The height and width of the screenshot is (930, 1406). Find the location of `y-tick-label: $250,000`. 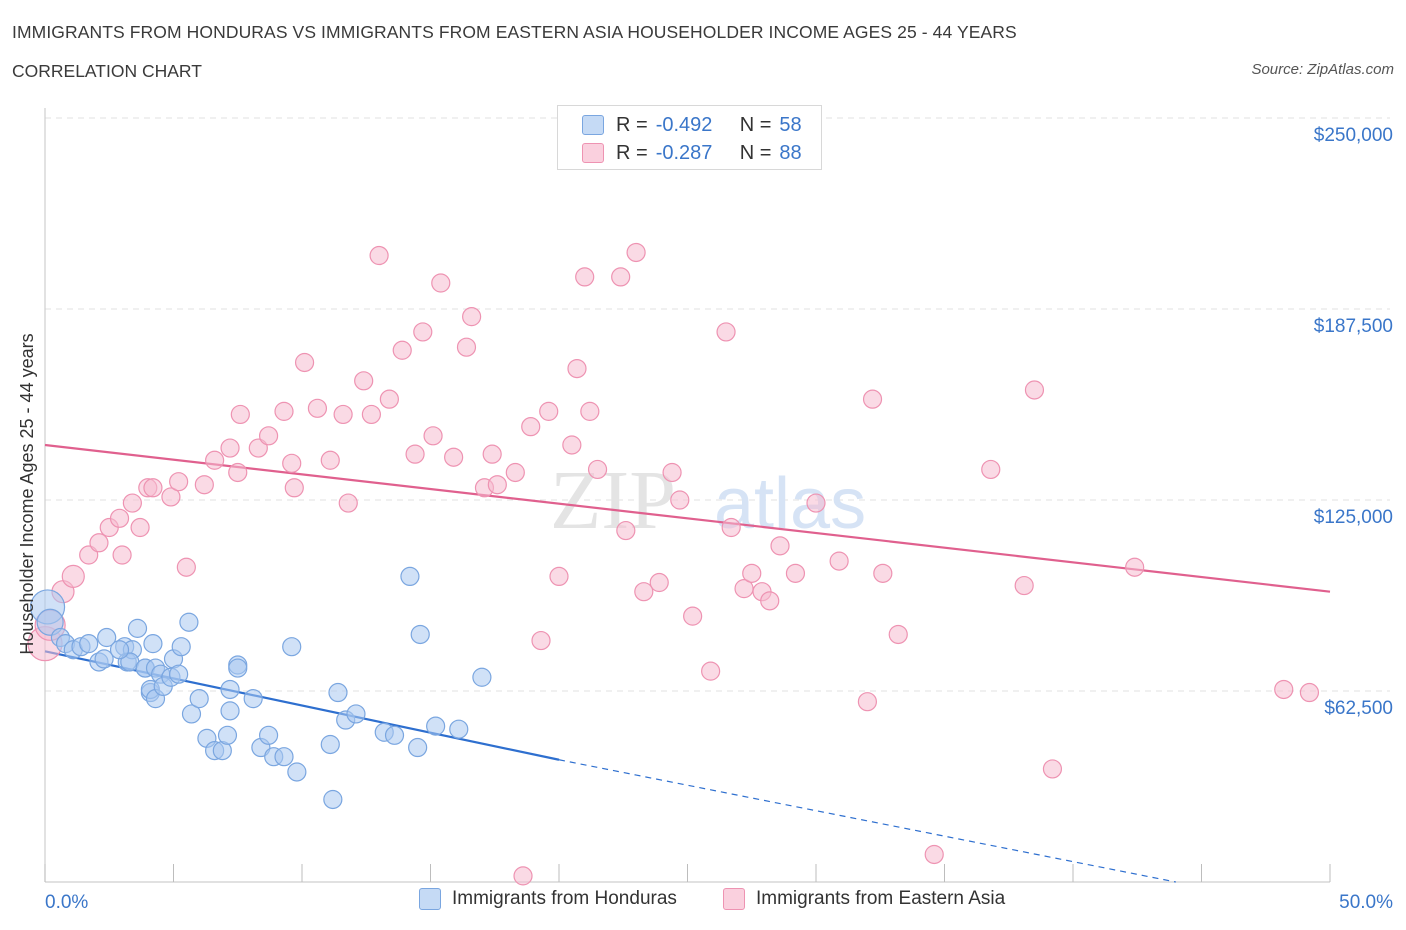

y-tick-label: $250,000 is located at coordinates (1353, 135).